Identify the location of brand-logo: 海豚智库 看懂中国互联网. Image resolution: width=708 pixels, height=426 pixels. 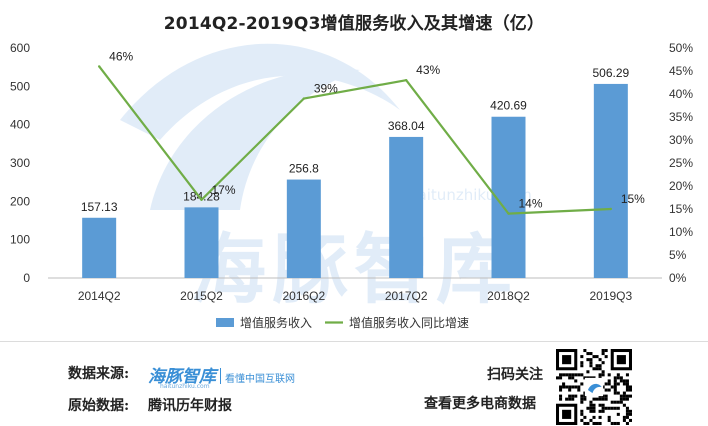
(221, 374).